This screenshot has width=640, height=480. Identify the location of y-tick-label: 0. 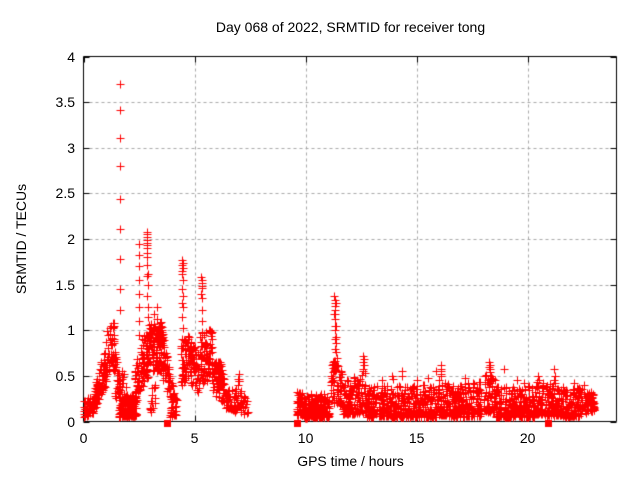
(71, 421).